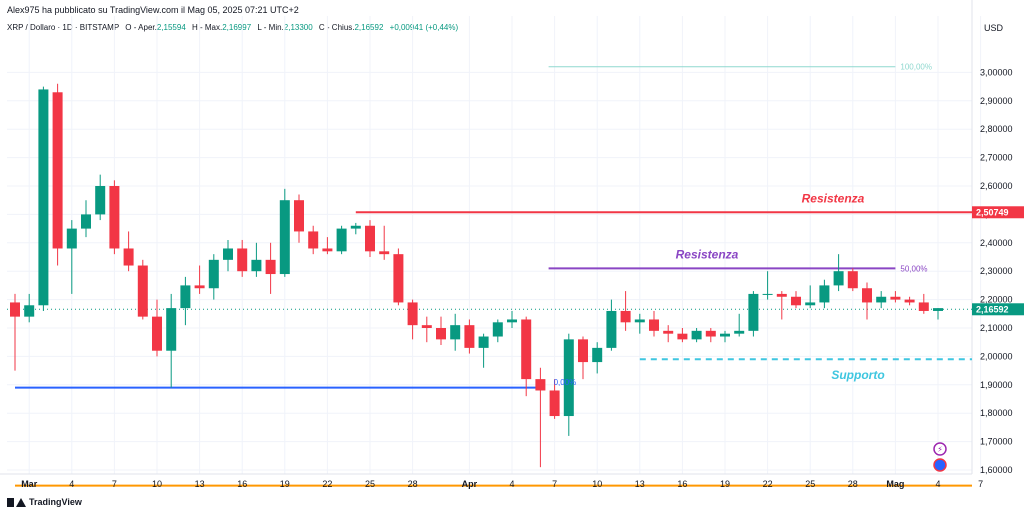 Image resolution: width=1024 pixels, height=516 pixels. Describe the element at coordinates (996, 442) in the screenshot. I see `y-tick-label: 1,70000` at that location.